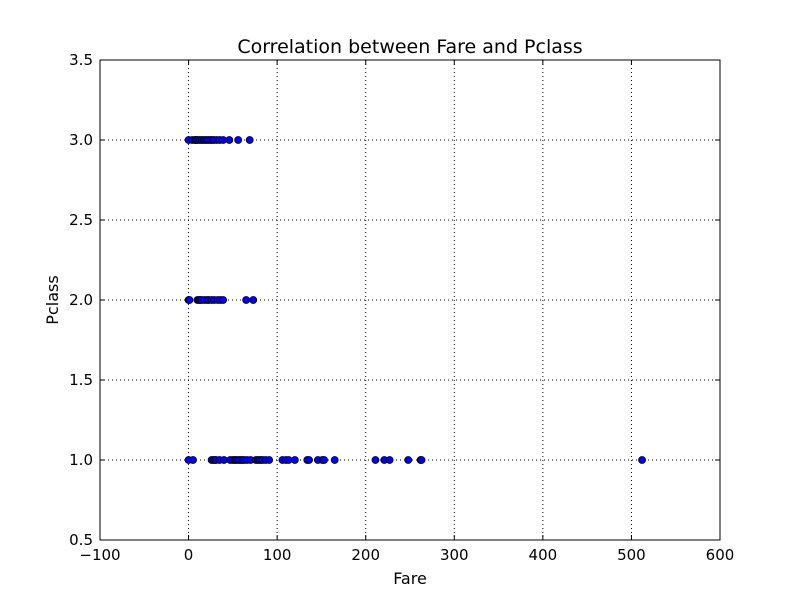 The height and width of the screenshot is (600, 800). What do you see at coordinates (81, 380) in the screenshot?
I see `y-tick-label: 1.5` at bounding box center [81, 380].